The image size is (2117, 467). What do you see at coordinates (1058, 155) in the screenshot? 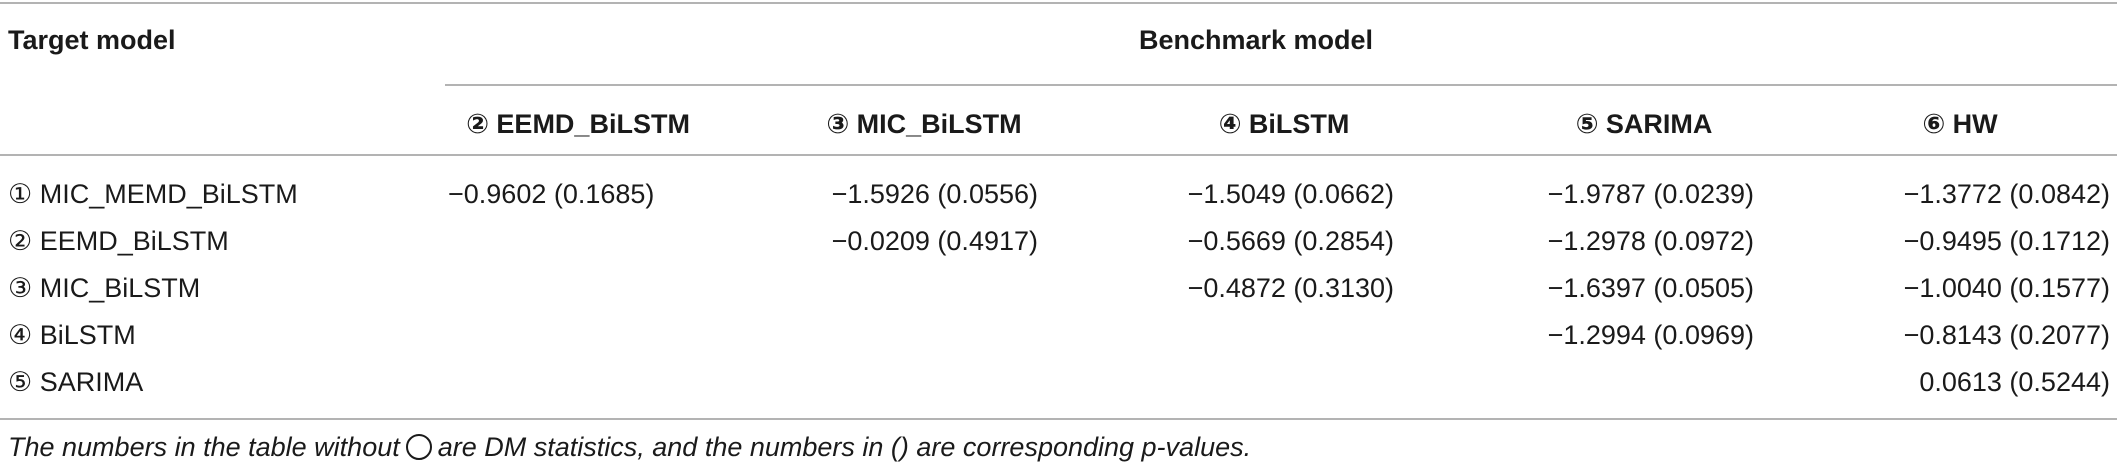
I see `header-bottom-rule` at bounding box center [1058, 155].